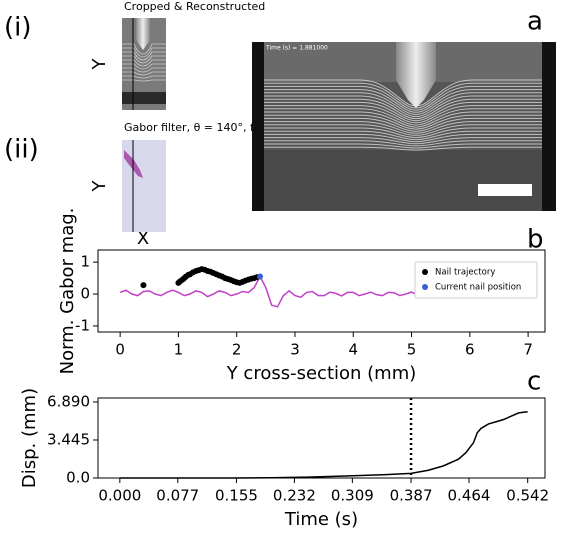 The width and height of the screenshot is (562, 536). Describe the element at coordinates (237, 350) in the screenshot. I see `x-tick-label: 2` at that location.